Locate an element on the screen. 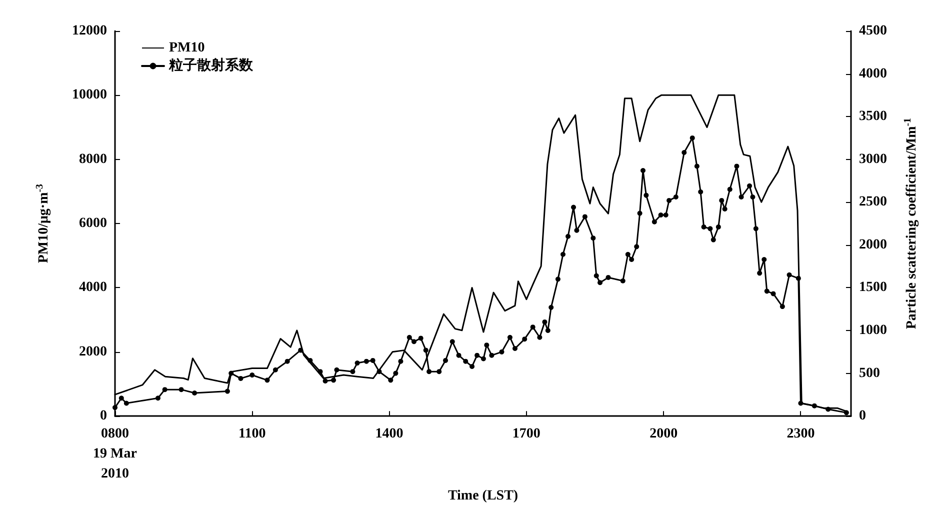 This screenshot has width=941, height=519. x-tick-label: 2300 is located at coordinates (800, 434).